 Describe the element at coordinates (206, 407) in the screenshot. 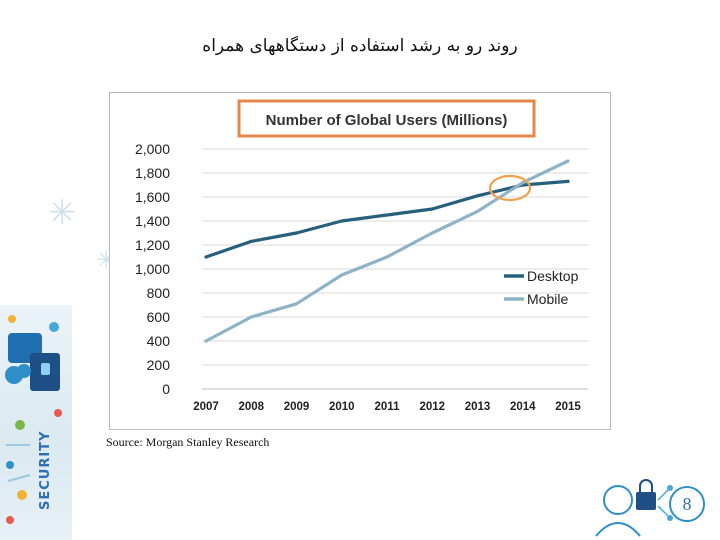

I see `x-tick-label: 2007` at that location.